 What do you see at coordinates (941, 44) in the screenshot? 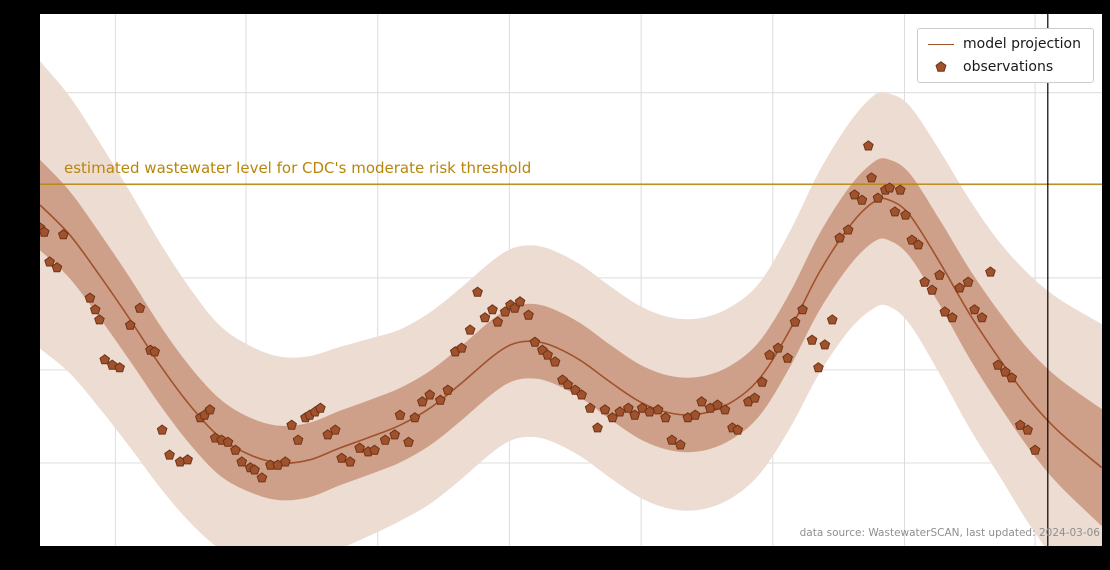
I see `line-sample-icon` at bounding box center [941, 44].